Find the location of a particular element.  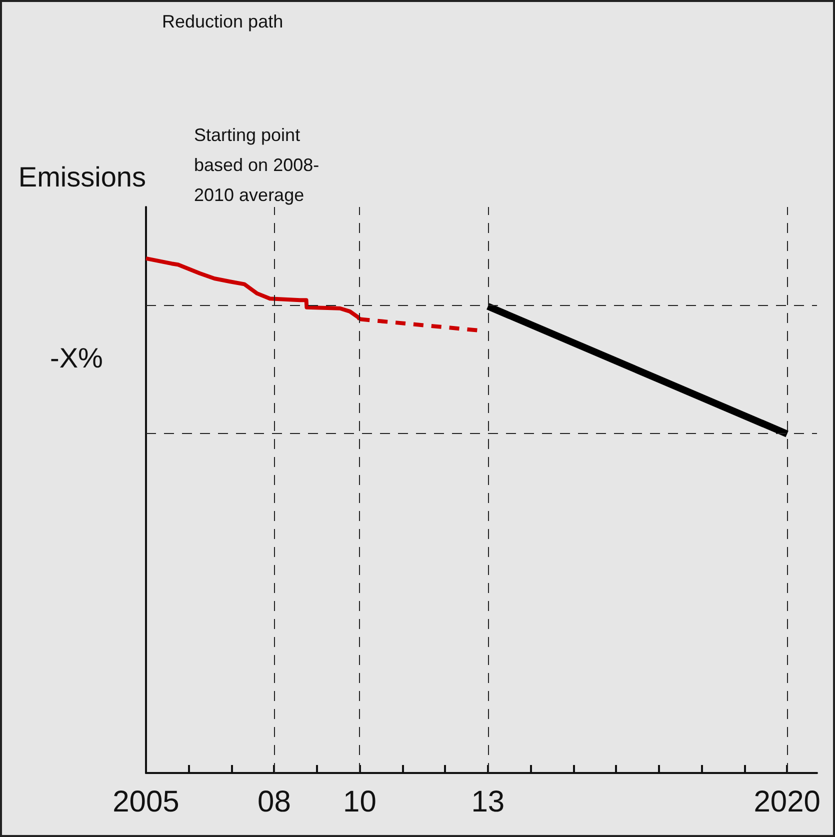

y-axis-title: Emissions is located at coordinates (82, 177).